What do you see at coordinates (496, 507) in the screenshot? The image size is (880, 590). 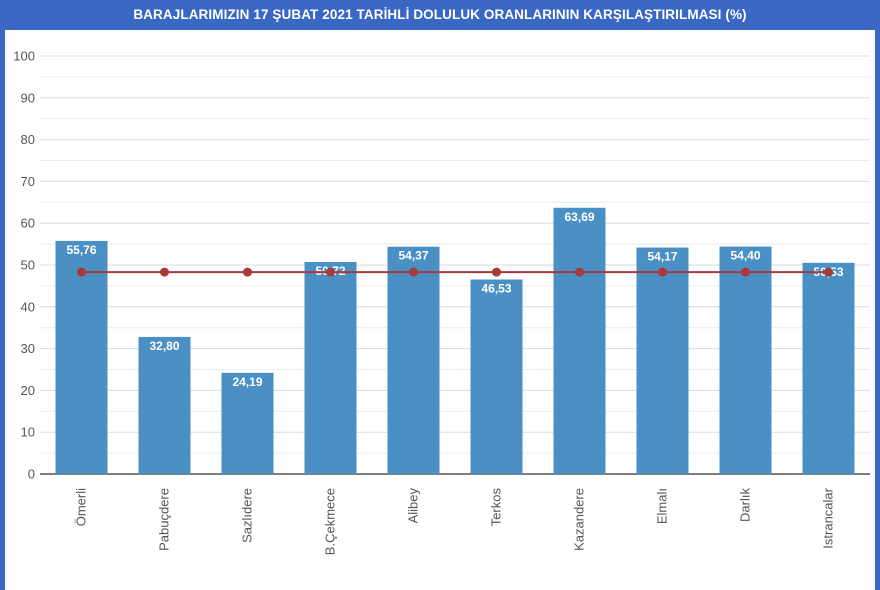 I see `x-tick-label: Terkos` at bounding box center [496, 507].